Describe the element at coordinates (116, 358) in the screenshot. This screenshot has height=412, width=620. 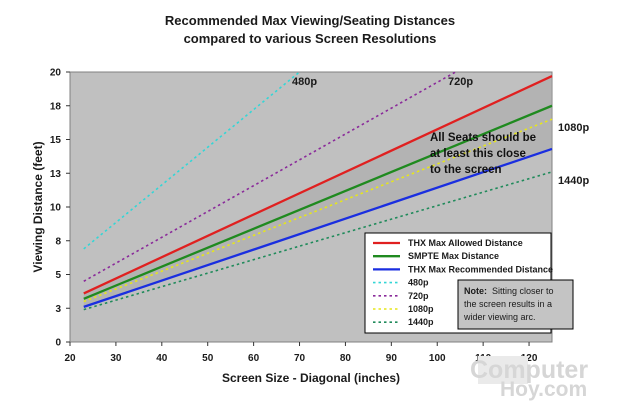
I see `x-tick-label: 30` at that location.